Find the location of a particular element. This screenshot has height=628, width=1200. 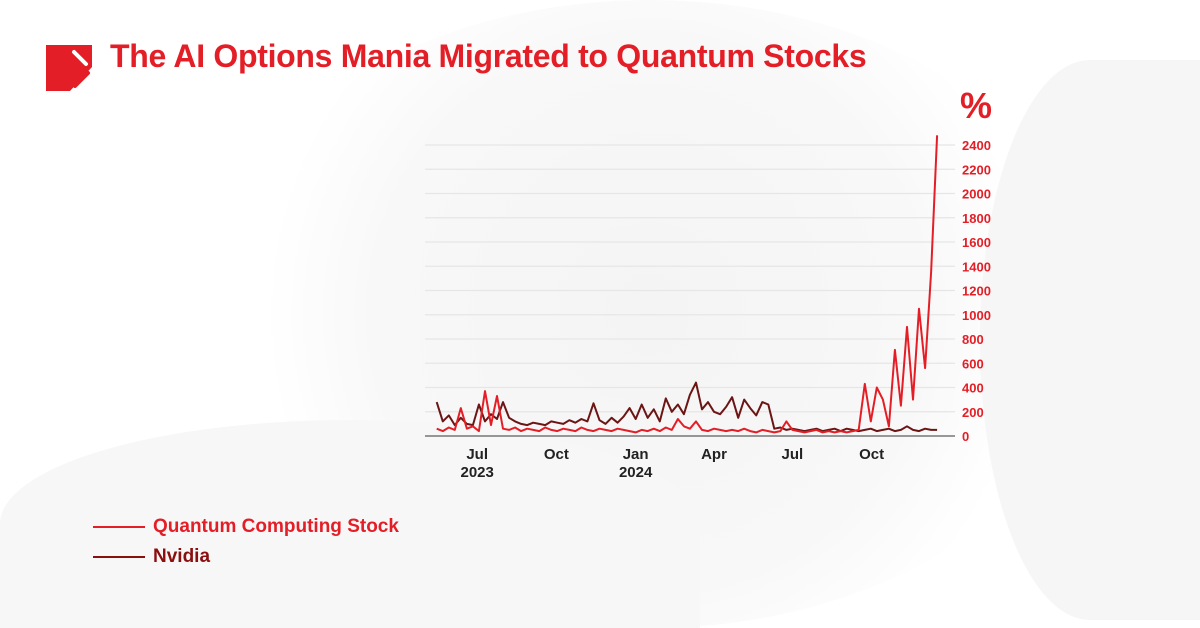

y-tick-label: 1800 is located at coordinates (976, 218).